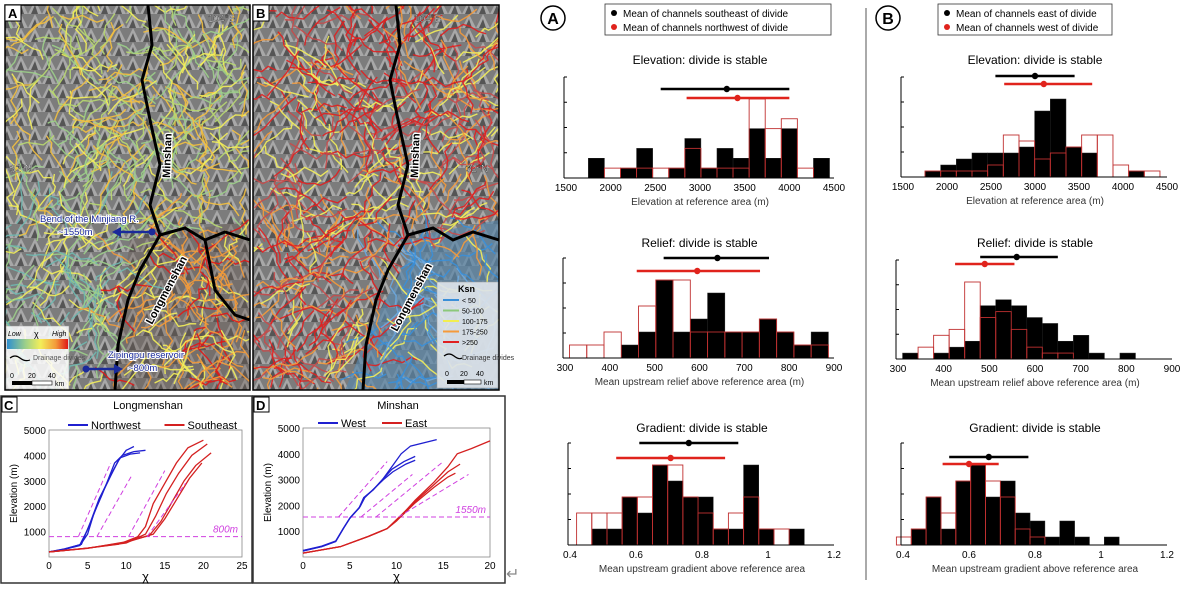  What do you see at coordinates (565, 368) in the screenshot?
I see `x-tick-label: 300` at bounding box center [565, 368].